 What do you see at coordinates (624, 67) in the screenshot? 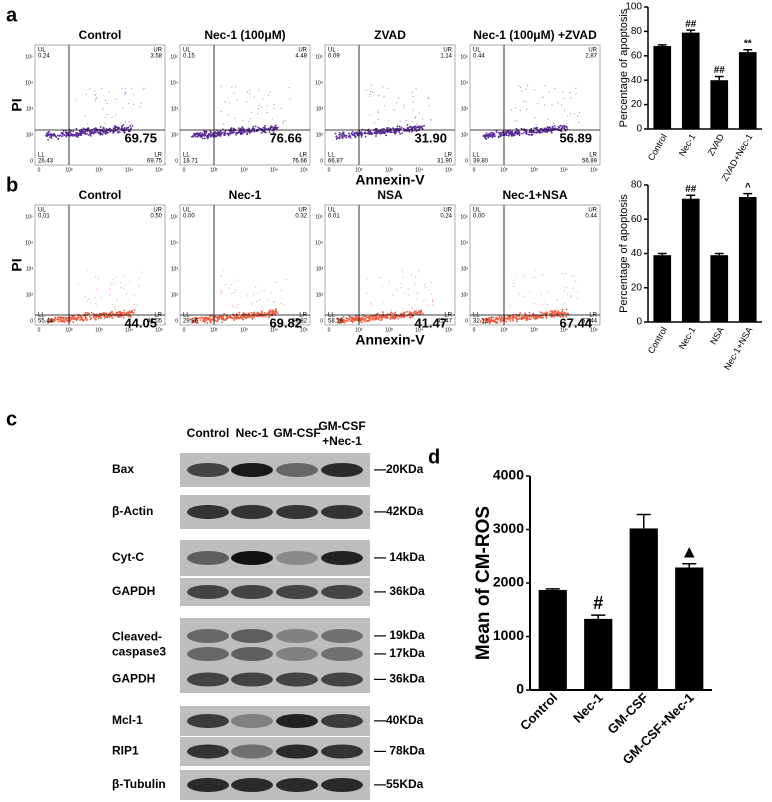
I see `y-axis-label: Percentage of apoptosis` at bounding box center [624, 67].